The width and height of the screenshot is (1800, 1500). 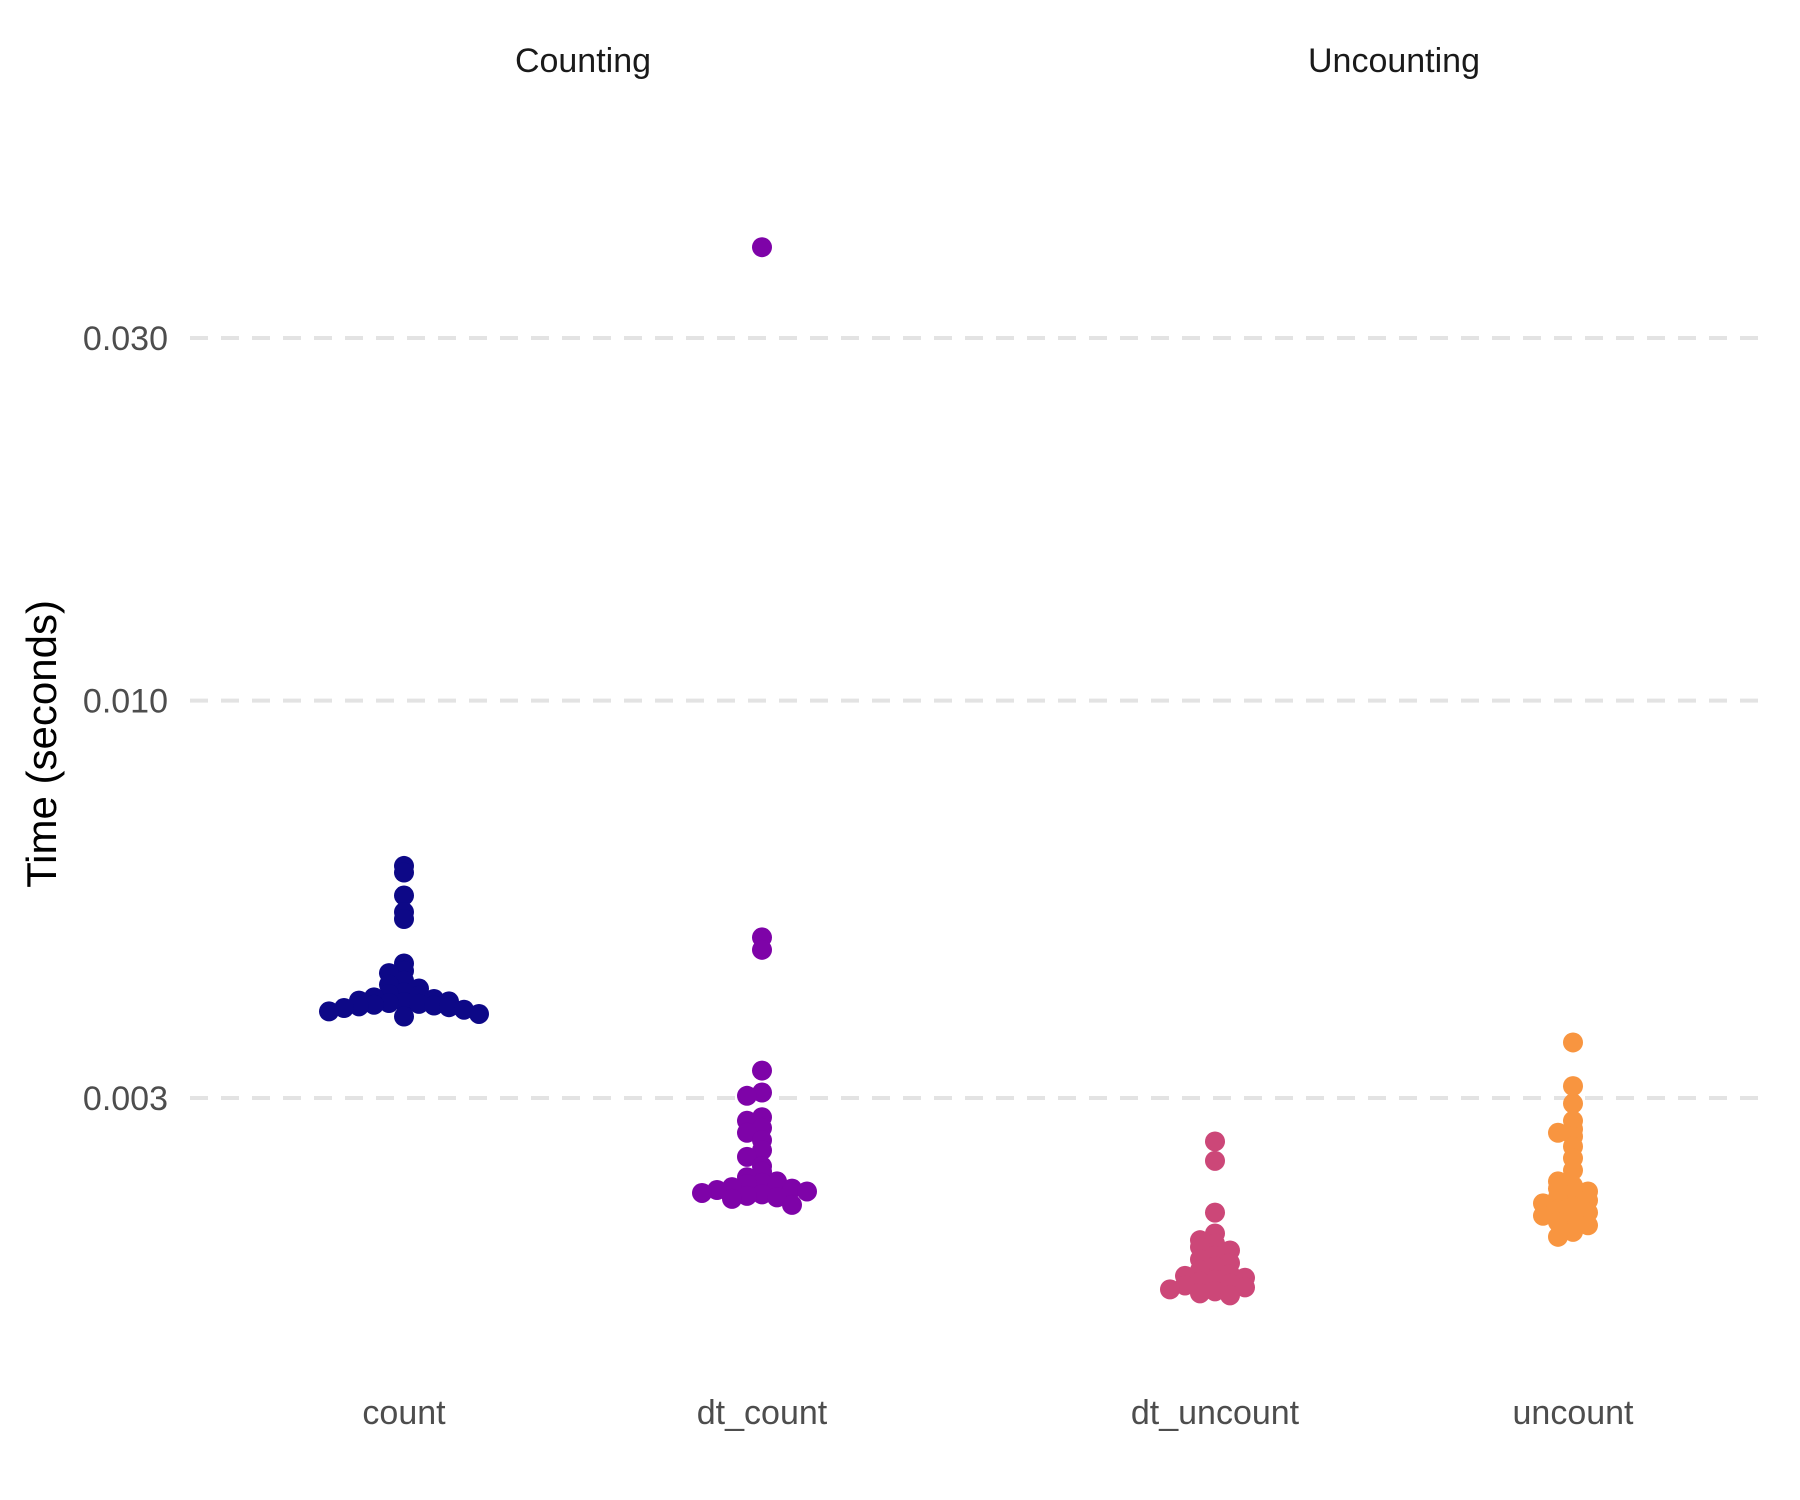 I want to click on x-tick-label: uncount, so click(x=1574, y=1413).